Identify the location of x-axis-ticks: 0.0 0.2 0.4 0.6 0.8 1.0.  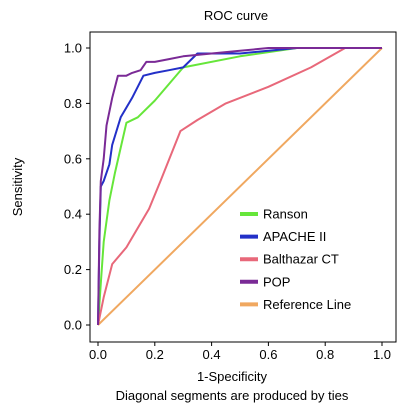
(240, 352).